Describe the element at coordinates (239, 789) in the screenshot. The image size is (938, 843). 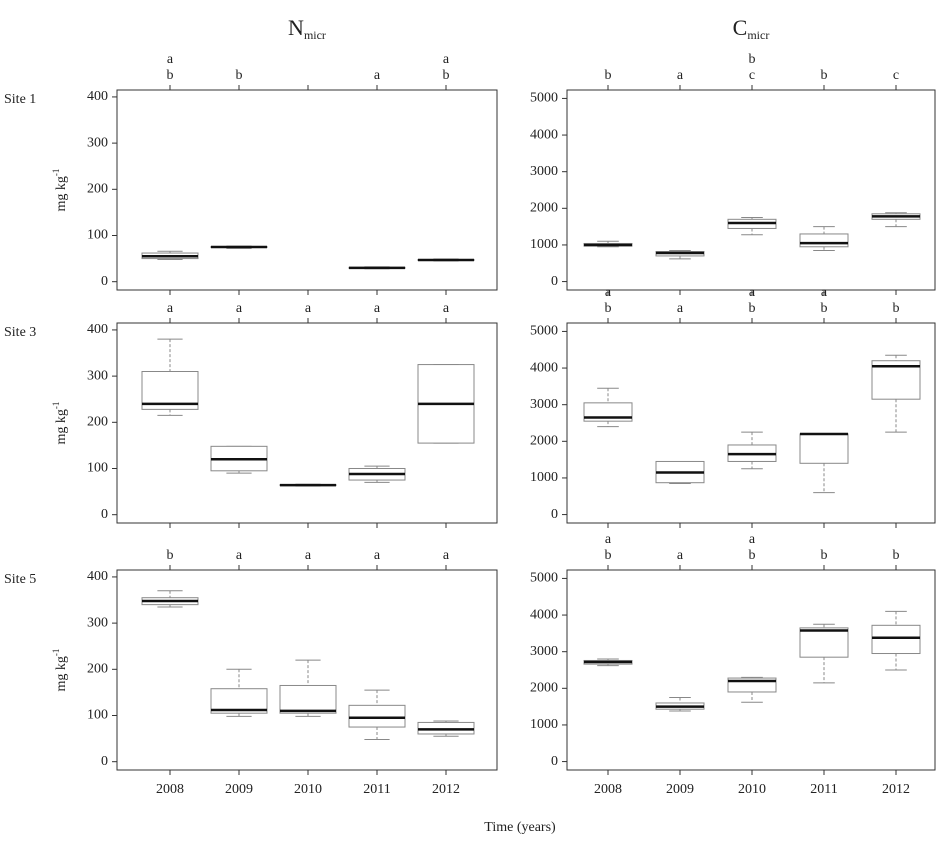
I see `x-tick-label: 2009` at that location.